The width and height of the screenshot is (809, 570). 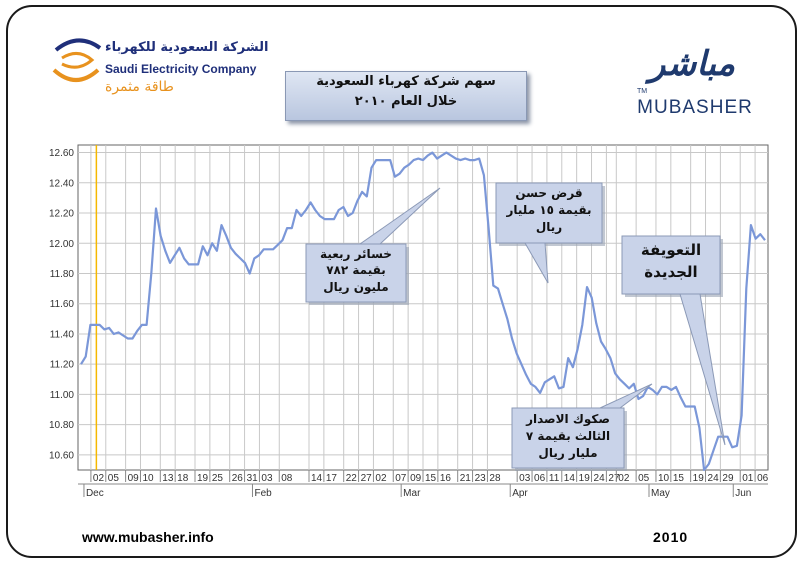 I want to click on y-tick-label: 11.60, so click(x=62, y=304).